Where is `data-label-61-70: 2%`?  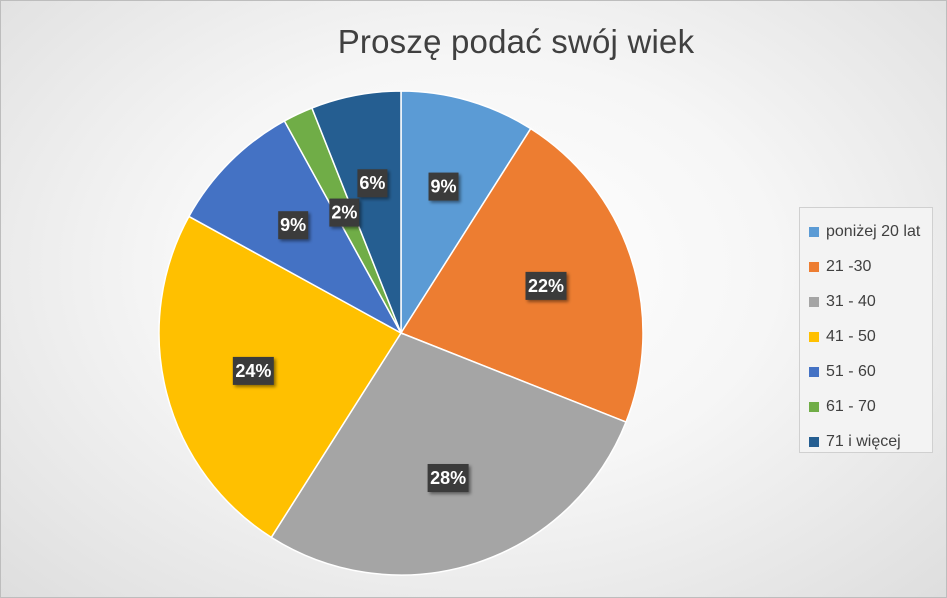 data-label-61-70: 2% is located at coordinates (344, 212).